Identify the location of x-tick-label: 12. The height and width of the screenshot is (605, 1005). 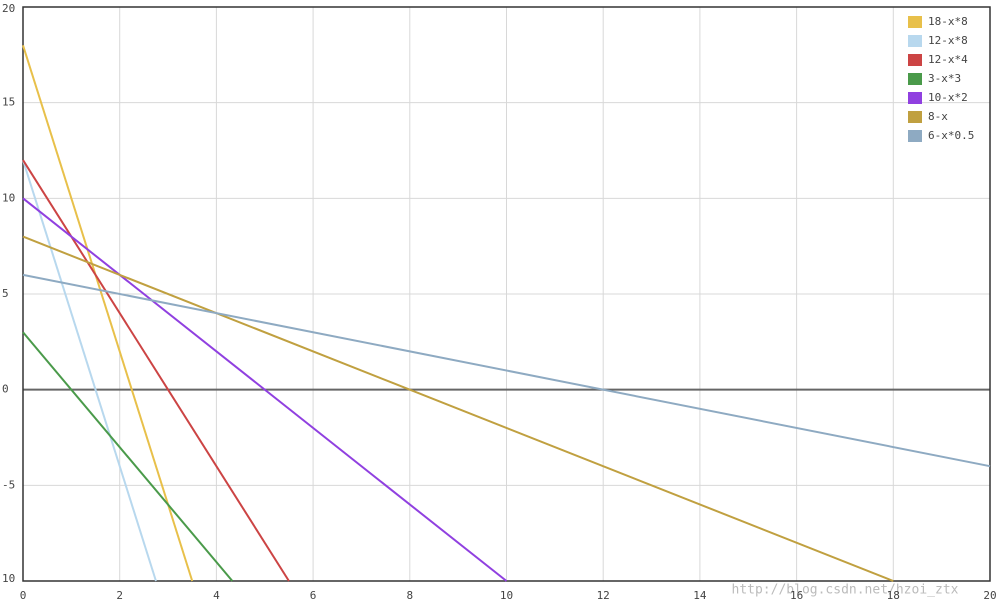
(603, 595).